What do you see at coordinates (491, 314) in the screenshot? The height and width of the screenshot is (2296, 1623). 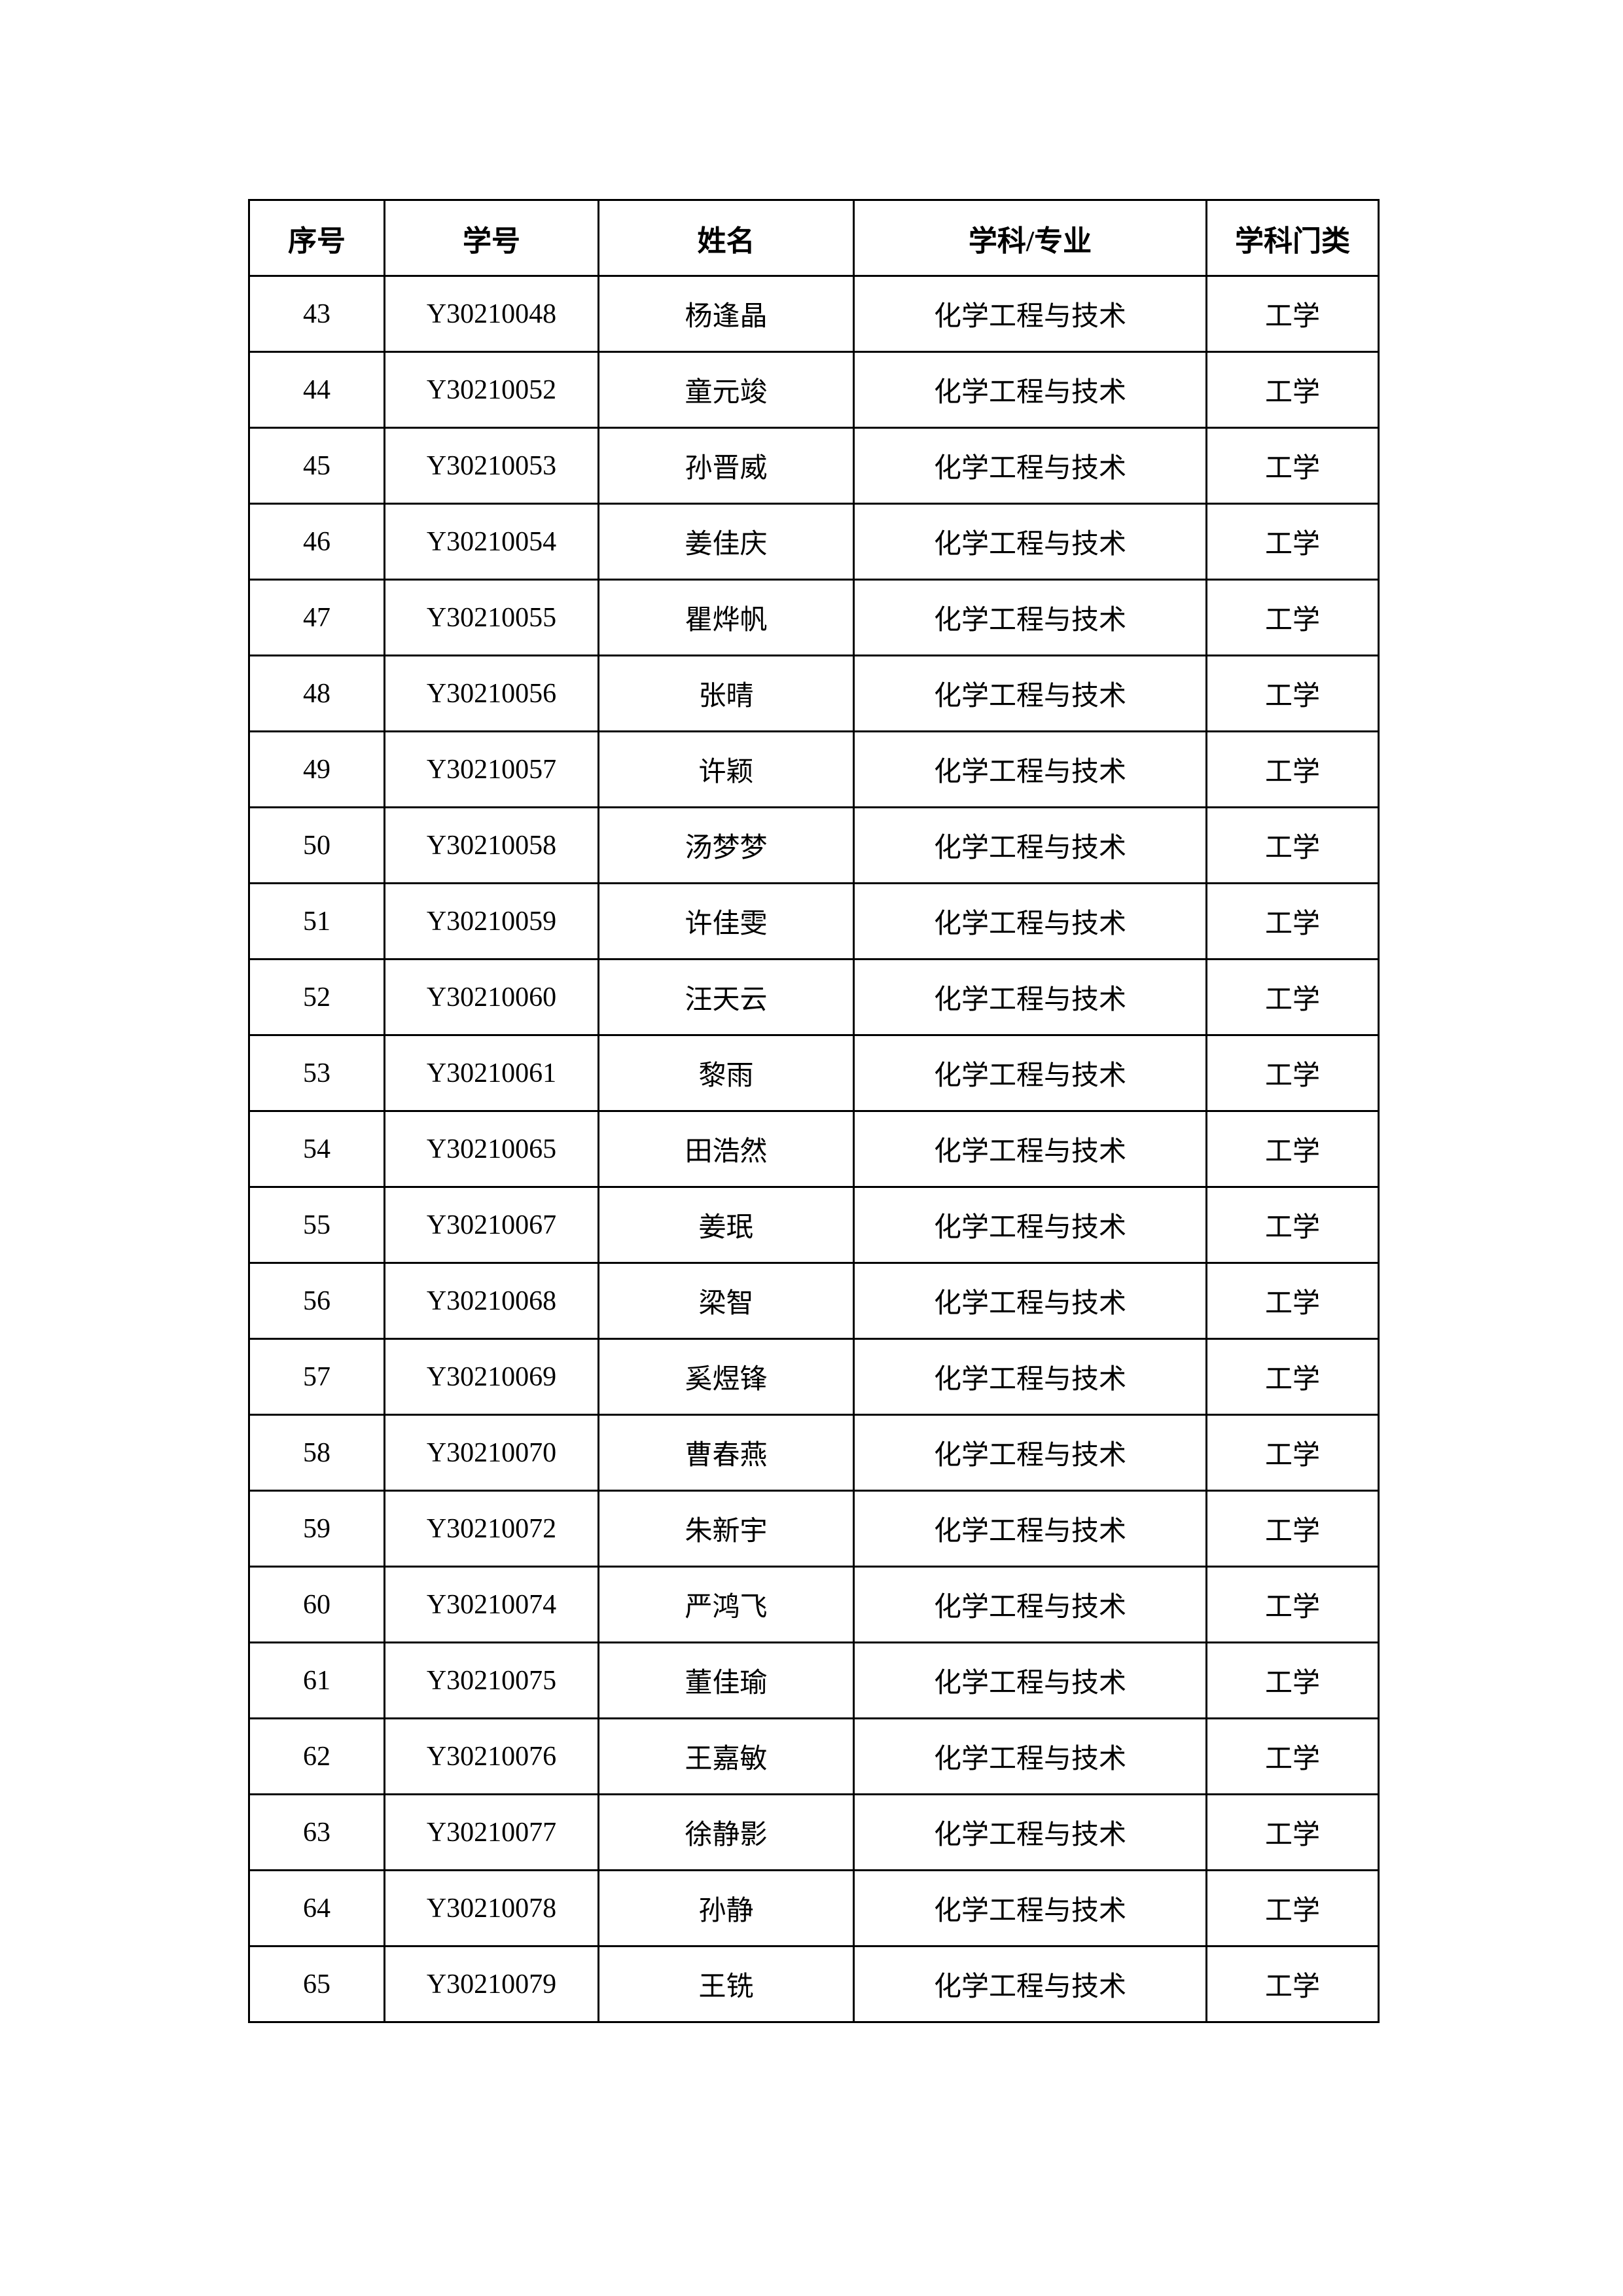 I see `cell-student-id: Y30210048` at bounding box center [491, 314].